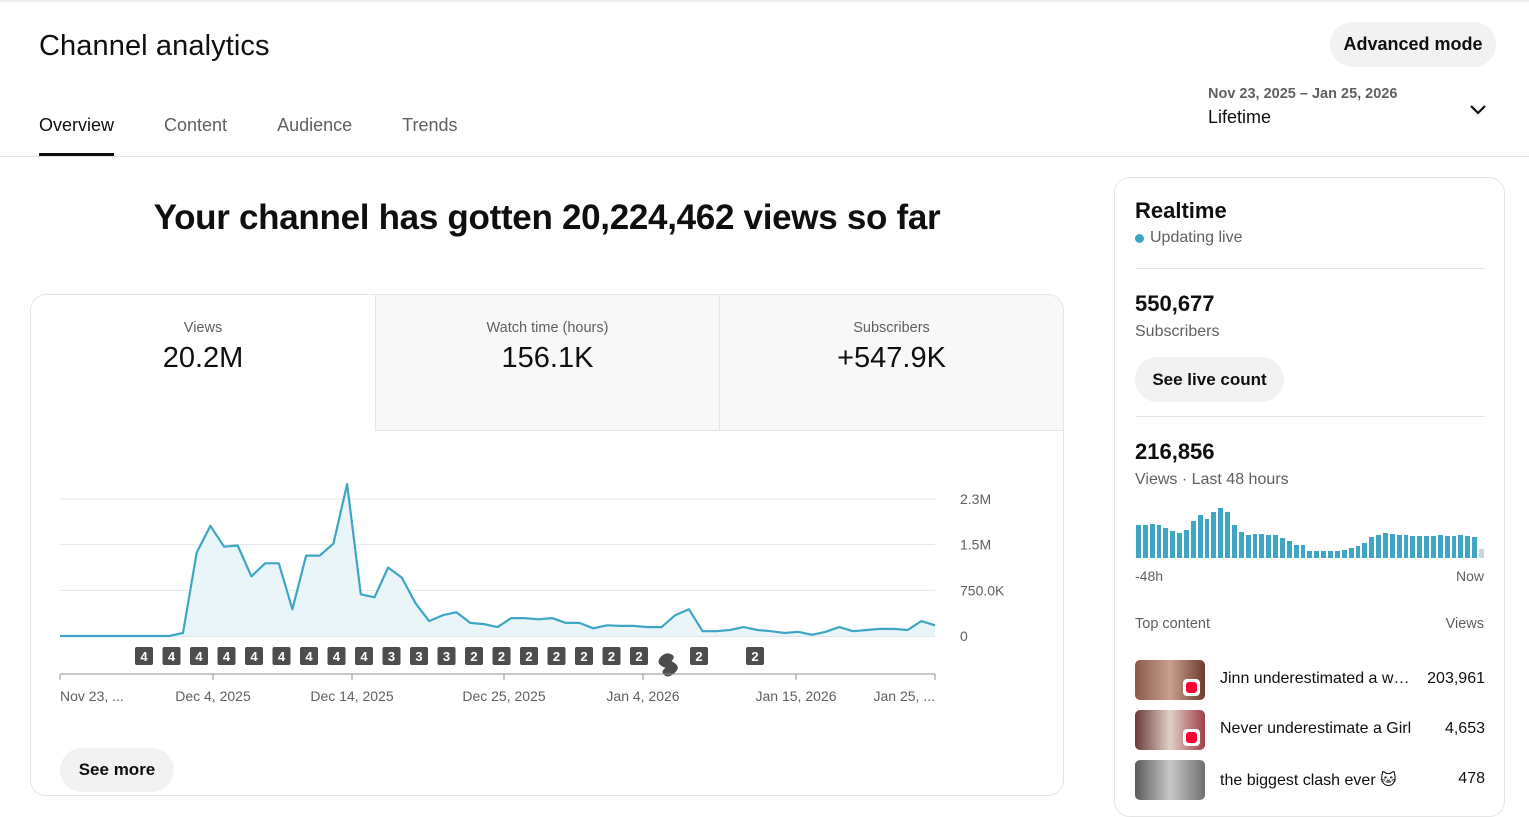 This screenshot has width=1529, height=817. Describe the element at coordinates (203, 328) in the screenshot. I see `metric-label: Views` at that location.